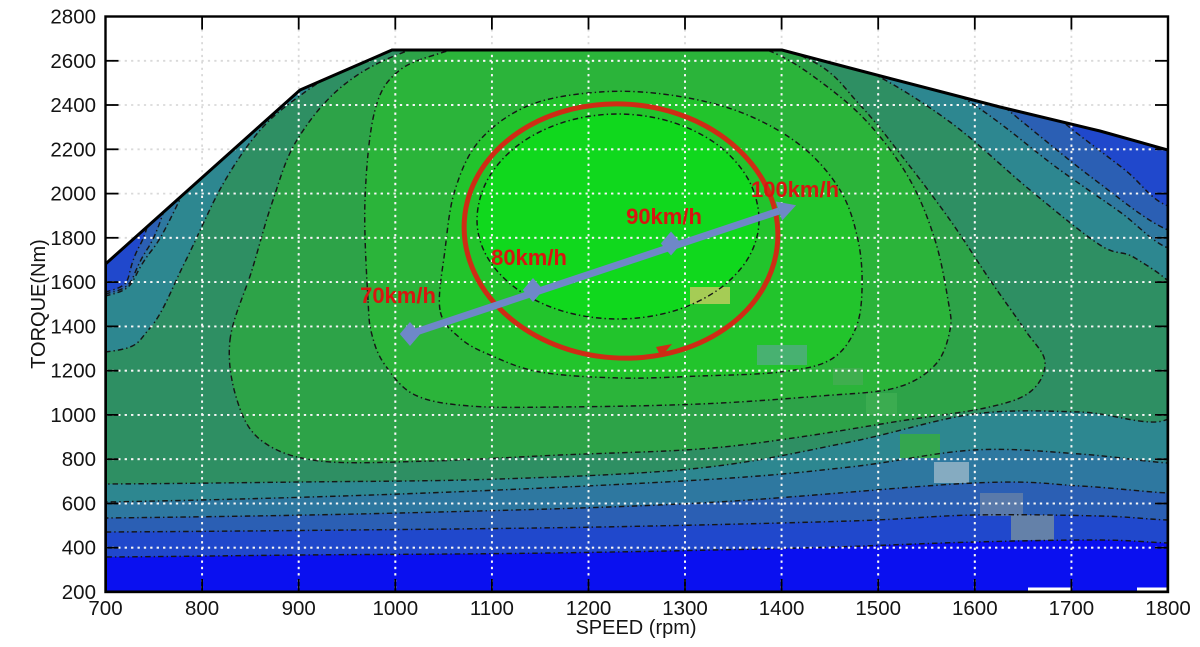 This screenshot has width=1200, height=647. I want to click on svg-text: TORQUE(Nm), so click(39, 304).